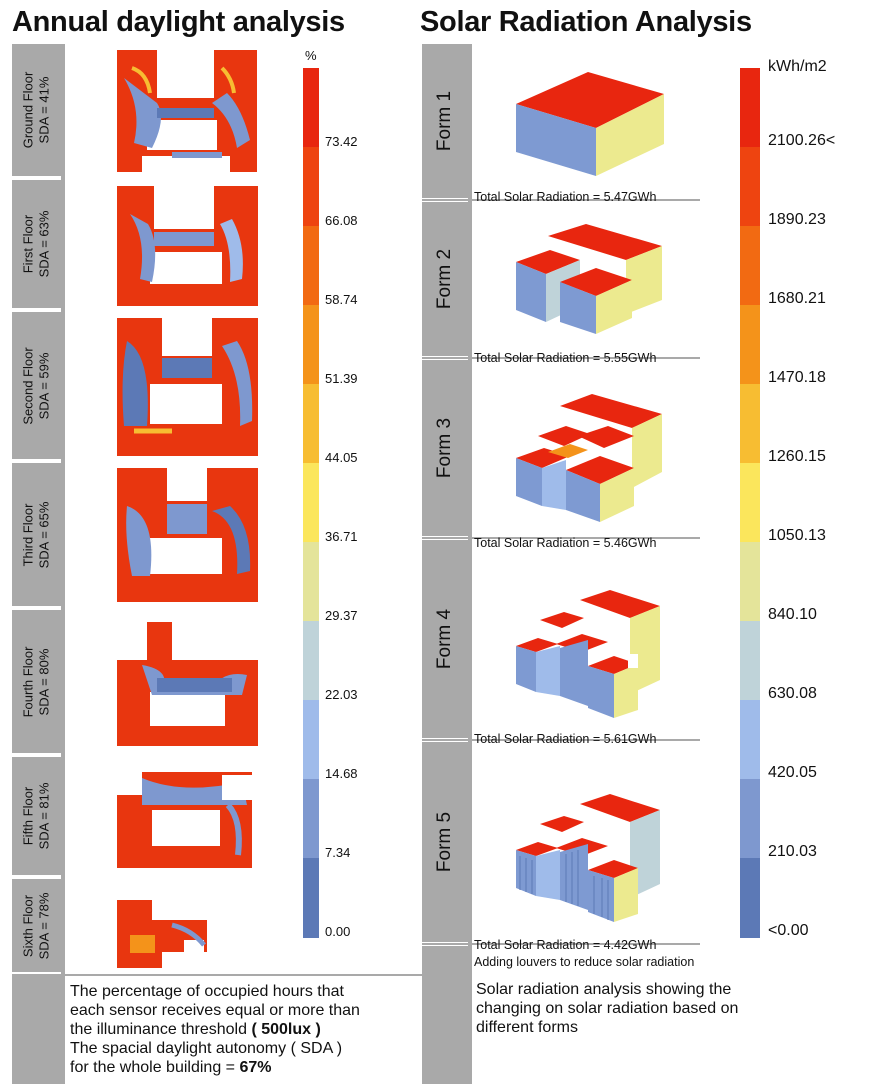  I want to click on form-4-total: Total Solar Radiation = 5.61GWh, so click(565, 739).